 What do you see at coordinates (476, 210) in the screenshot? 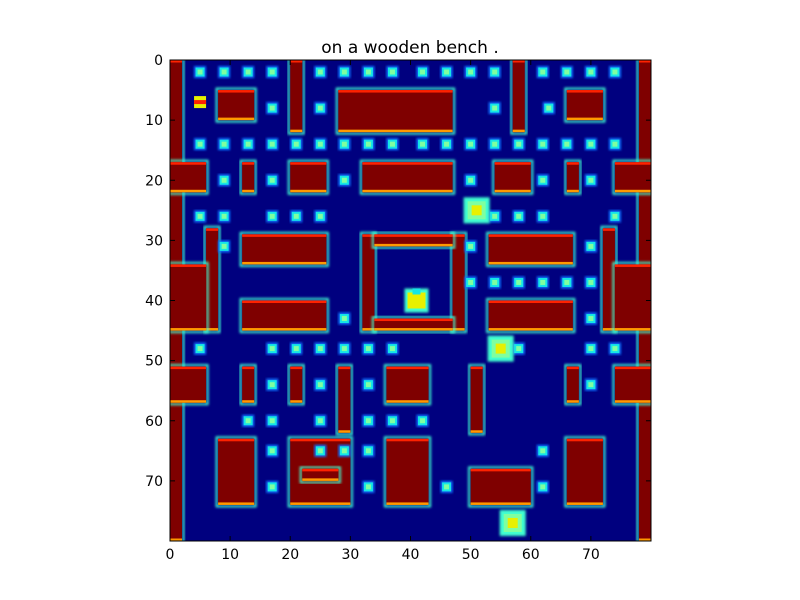
I see `ghost-core` at bounding box center [476, 210].